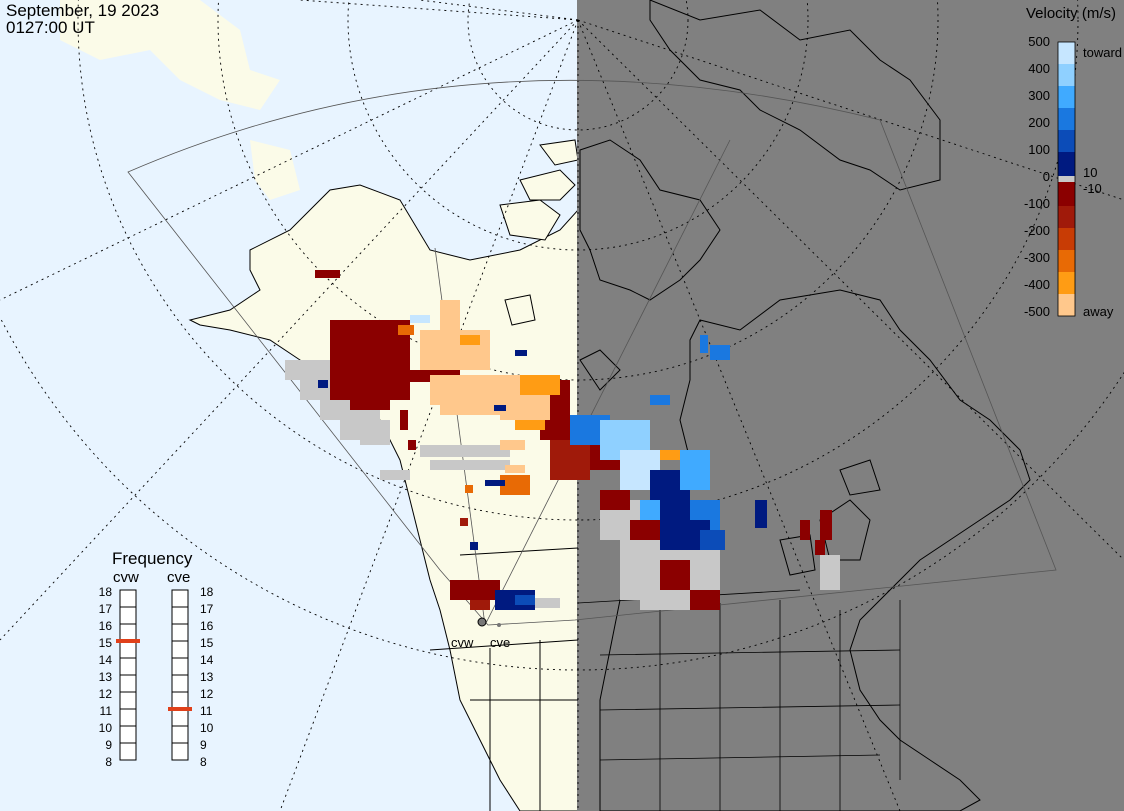  I want to click on velocity-scale-label: -500, so click(1036, 311).